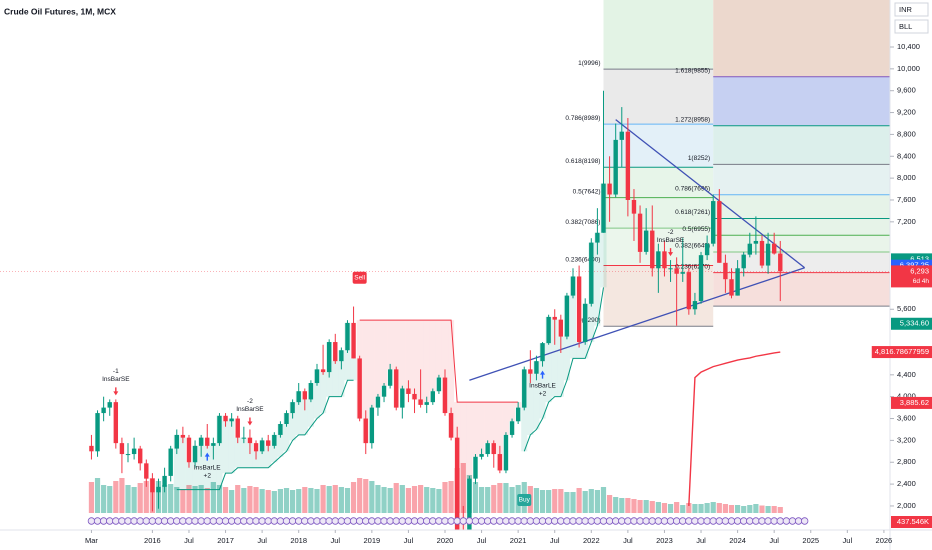  Describe the element at coordinates (445, 540) in the screenshot. I see `x-tick-label: 2020` at that location.